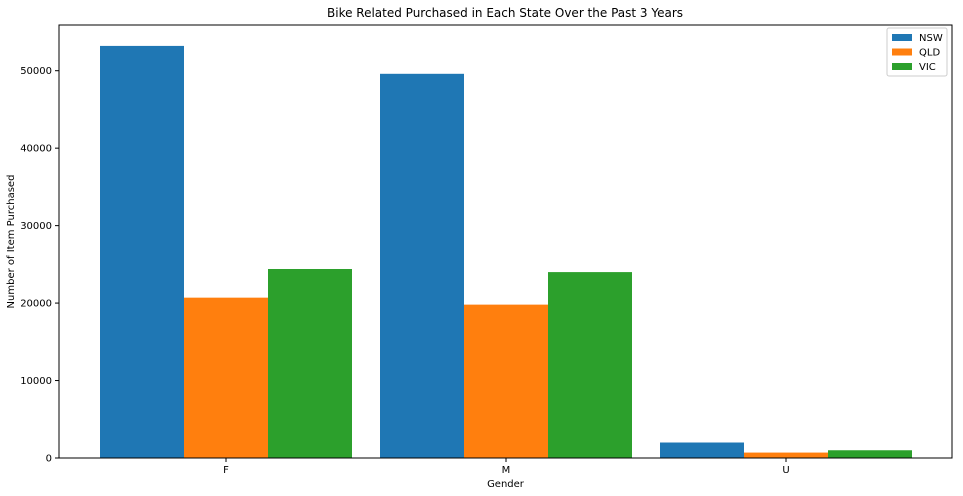 The height and width of the screenshot is (496, 963). I want to click on legend: NSW QLD VIC, so click(917, 52).